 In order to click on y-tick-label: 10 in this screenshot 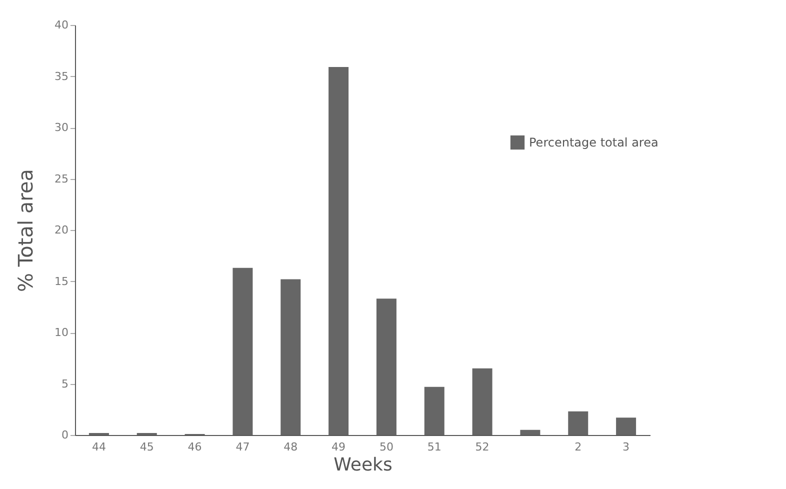, I will do `click(61, 332)`.